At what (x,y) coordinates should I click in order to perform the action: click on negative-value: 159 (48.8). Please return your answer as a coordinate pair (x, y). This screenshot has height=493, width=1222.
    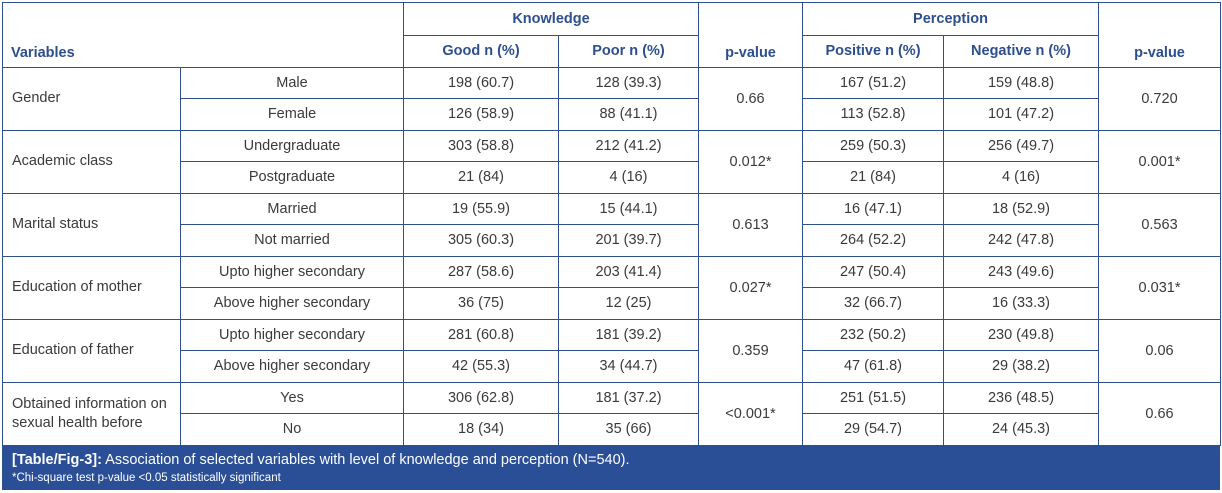
    Looking at the image, I should click on (1021, 82).